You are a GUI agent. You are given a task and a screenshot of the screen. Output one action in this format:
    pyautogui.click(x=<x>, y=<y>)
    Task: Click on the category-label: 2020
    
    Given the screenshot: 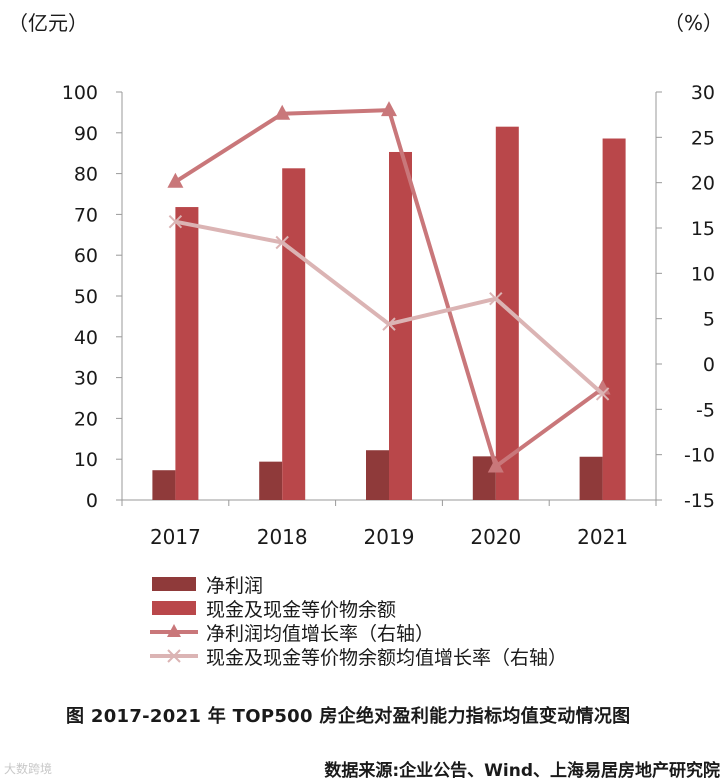 What is the action you would take?
    pyautogui.click(x=495, y=537)
    